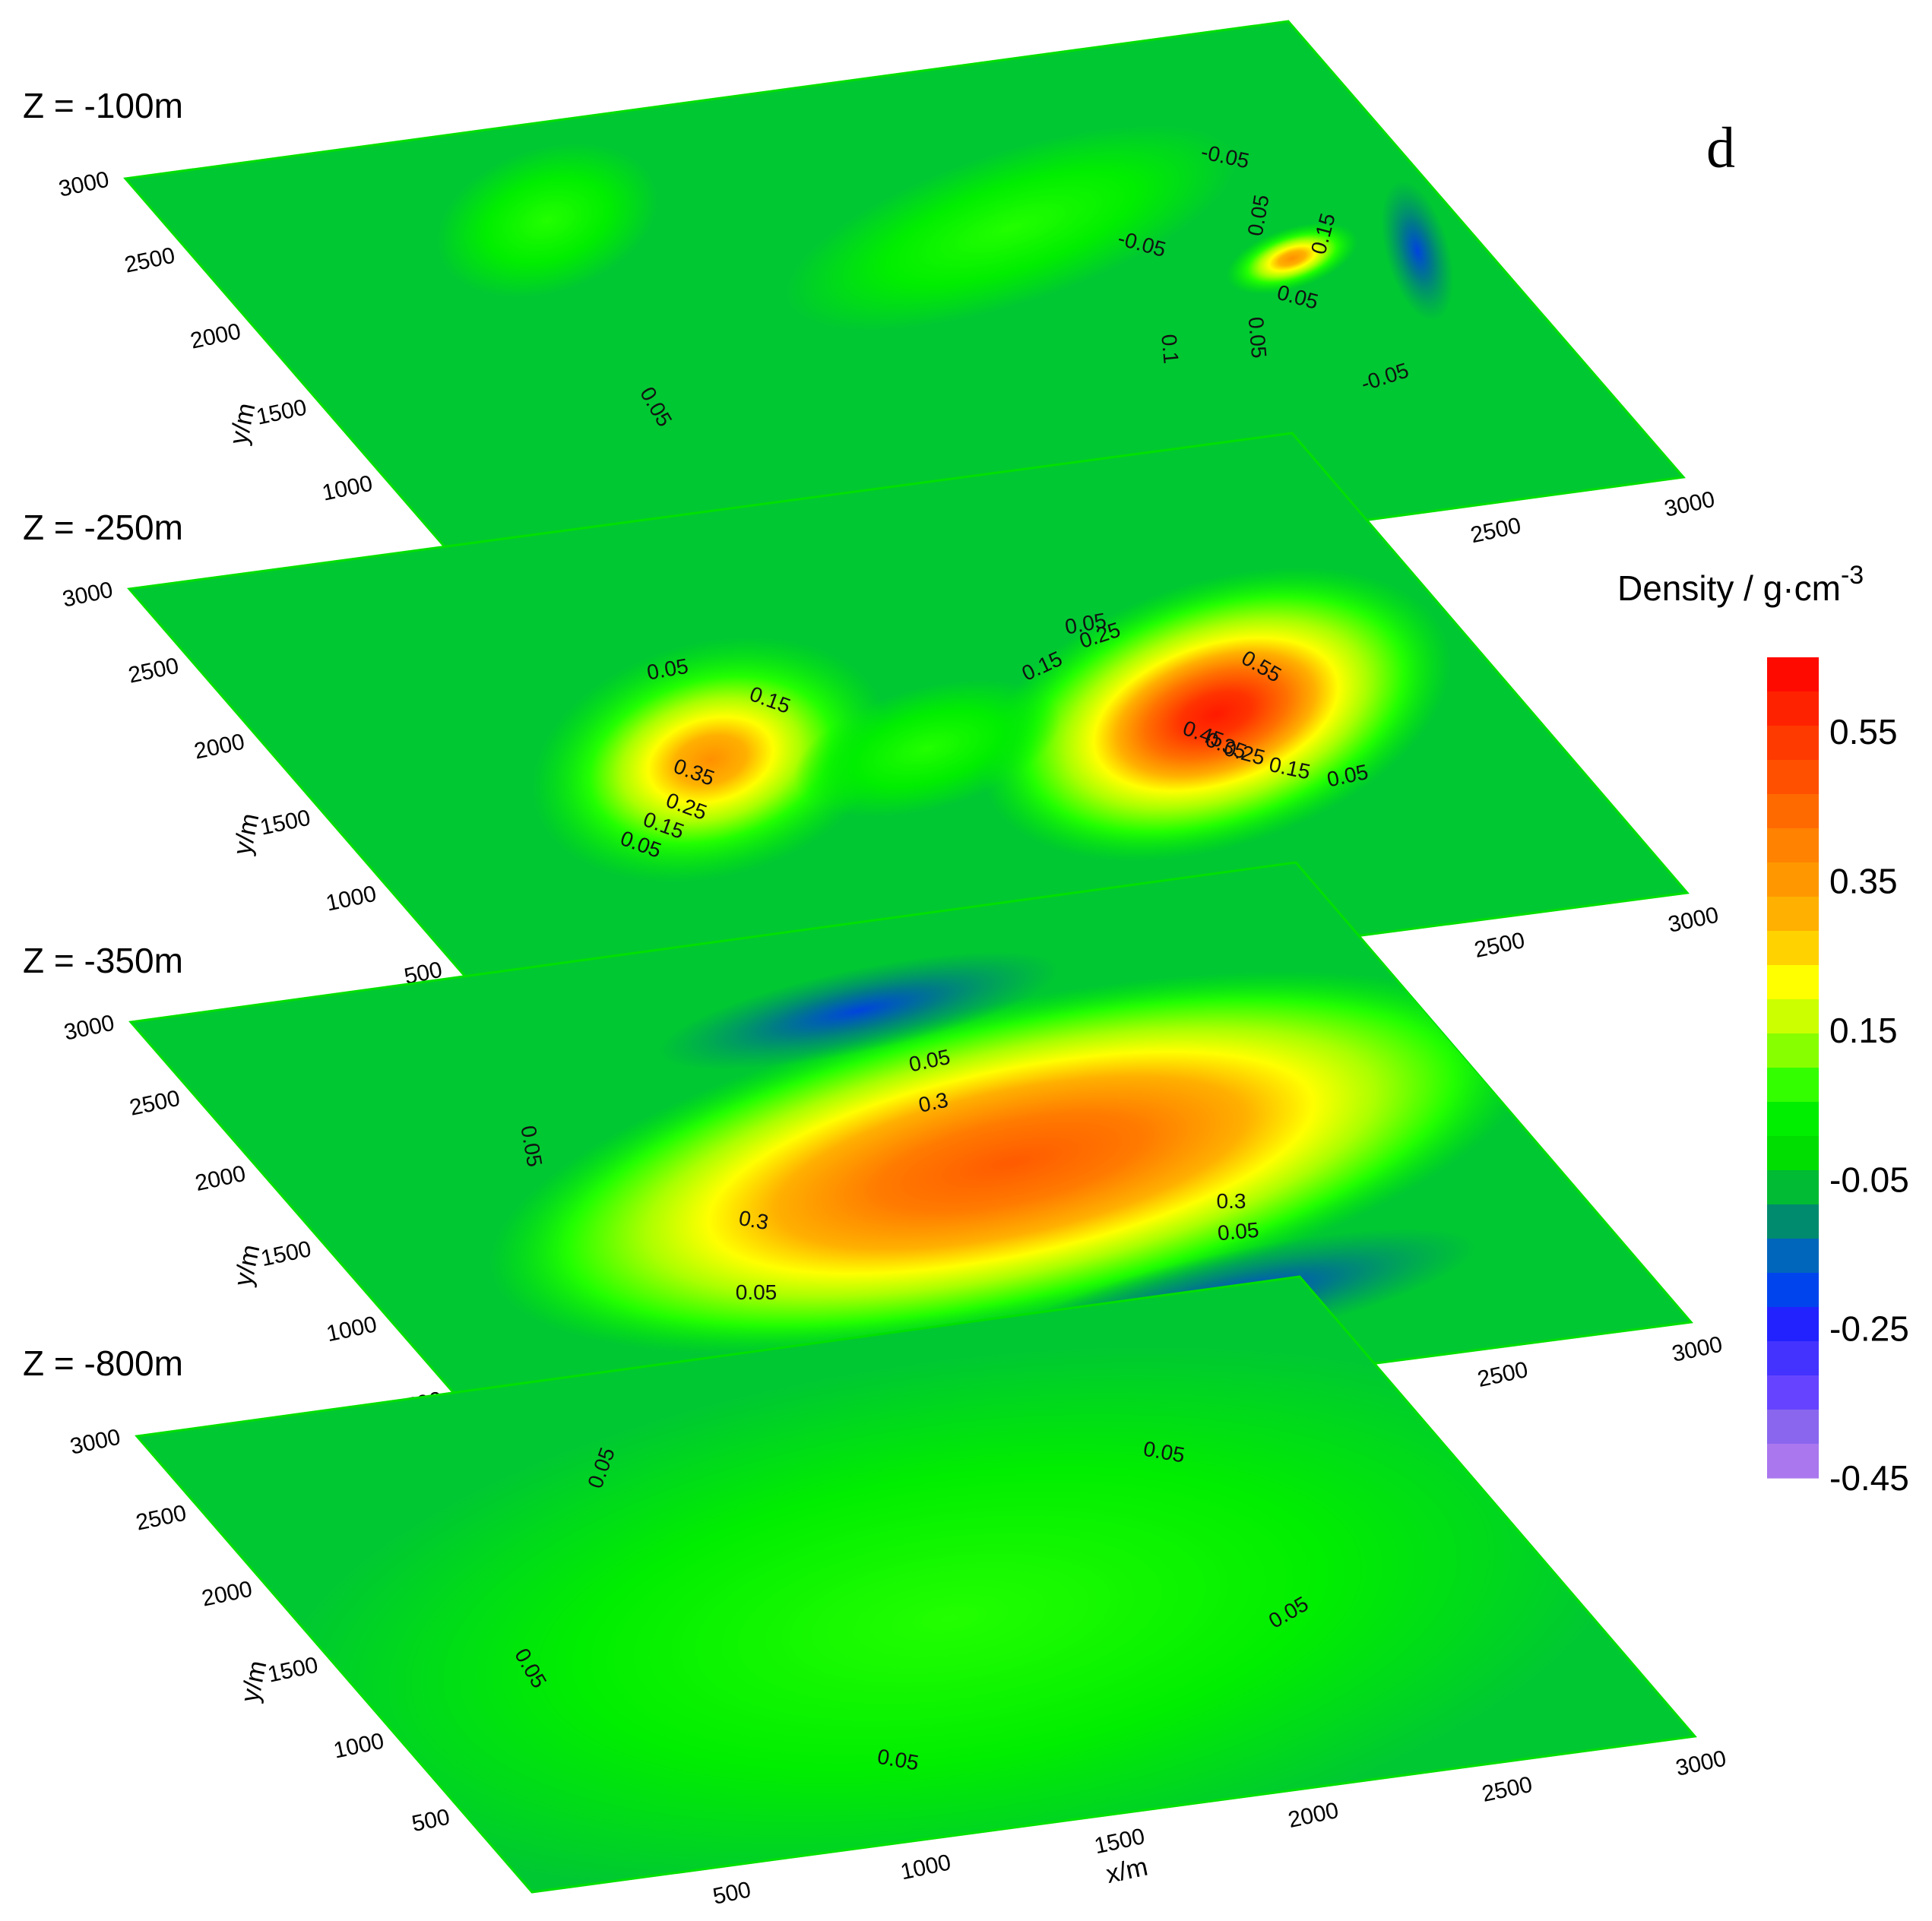  Describe the element at coordinates (1863, 732) in the screenshot. I see `colorbar-tick-label: 0.55` at that location.